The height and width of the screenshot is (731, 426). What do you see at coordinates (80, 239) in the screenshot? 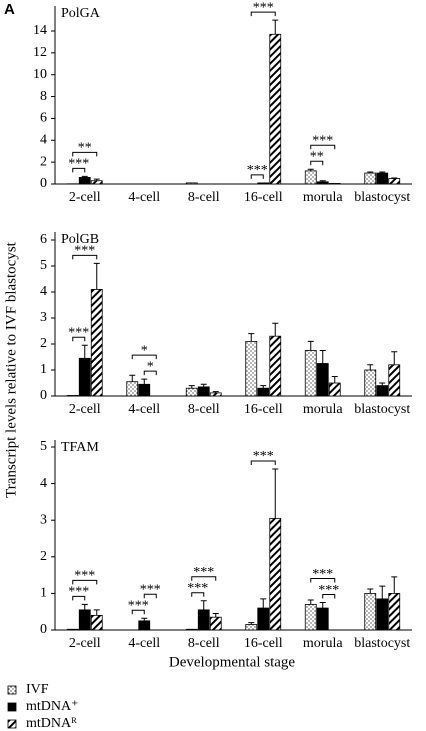
I see `panel-title: PolGB` at bounding box center [80, 239].